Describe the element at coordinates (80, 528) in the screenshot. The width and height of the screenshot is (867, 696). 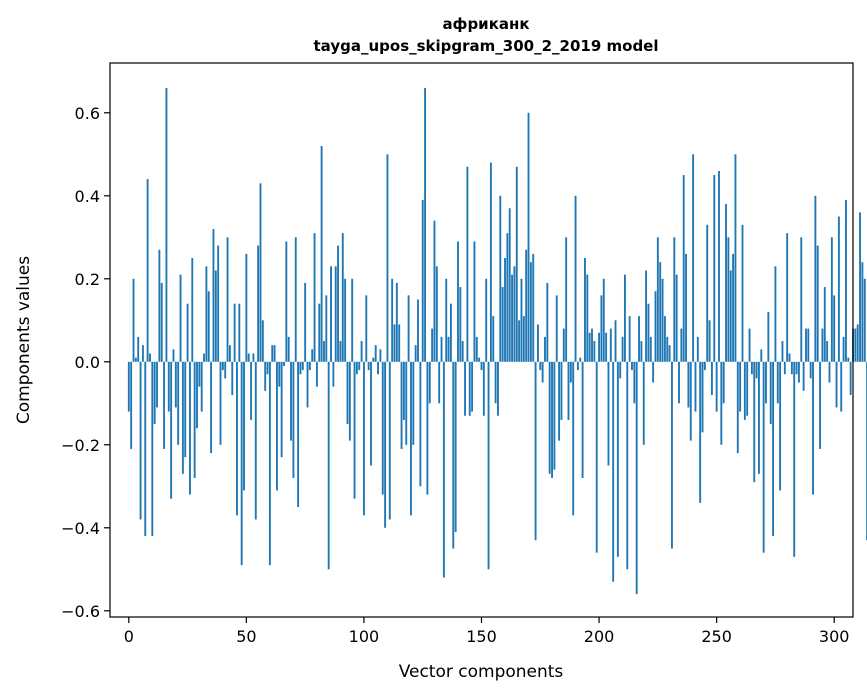
I see `y-tick-label: −0.4` at that location.